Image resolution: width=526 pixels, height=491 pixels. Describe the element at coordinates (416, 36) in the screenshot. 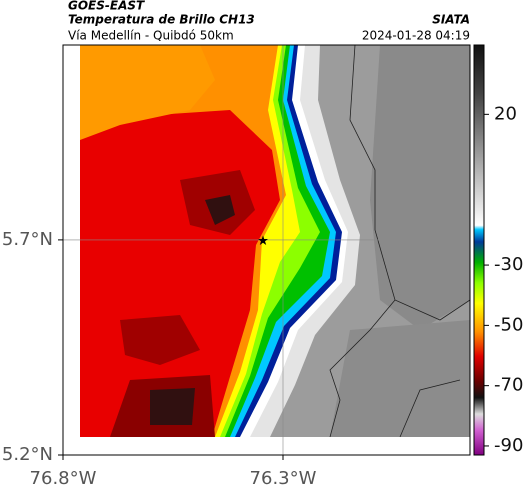

I see `timestamp: 2024-01-28 04:19` at that location.